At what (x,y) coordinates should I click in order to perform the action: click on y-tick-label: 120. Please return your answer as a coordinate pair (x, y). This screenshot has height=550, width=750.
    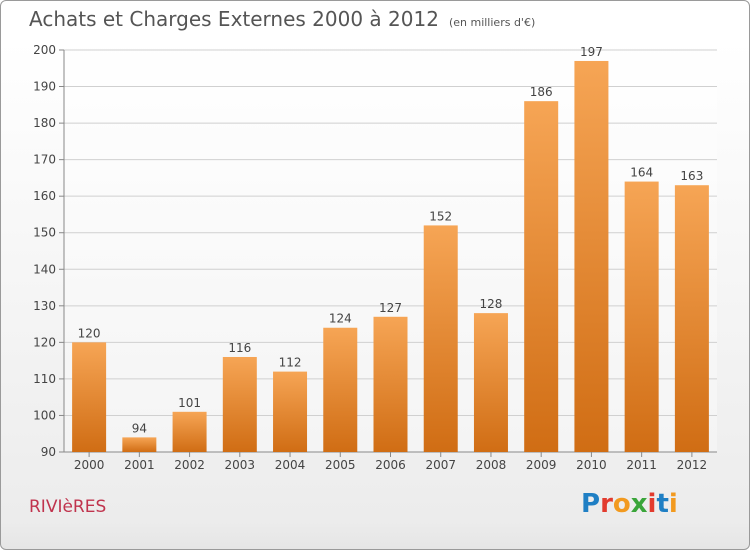
    Looking at the image, I should click on (44, 342).